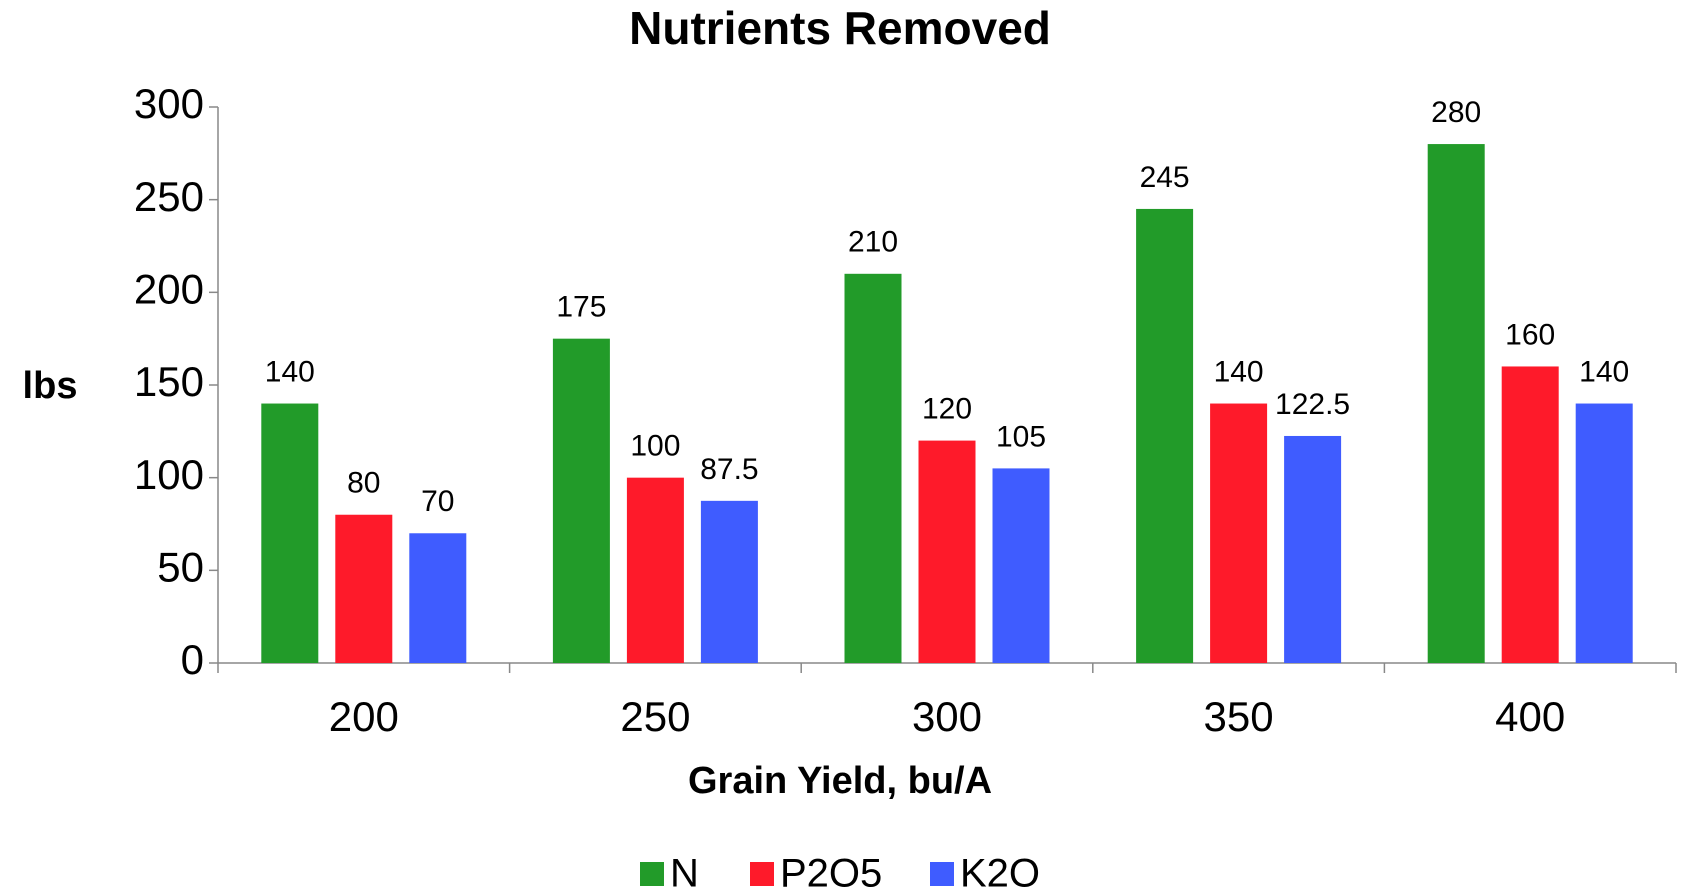  Describe the element at coordinates (655, 446) in the screenshot. I see `data-label: 100` at that location.